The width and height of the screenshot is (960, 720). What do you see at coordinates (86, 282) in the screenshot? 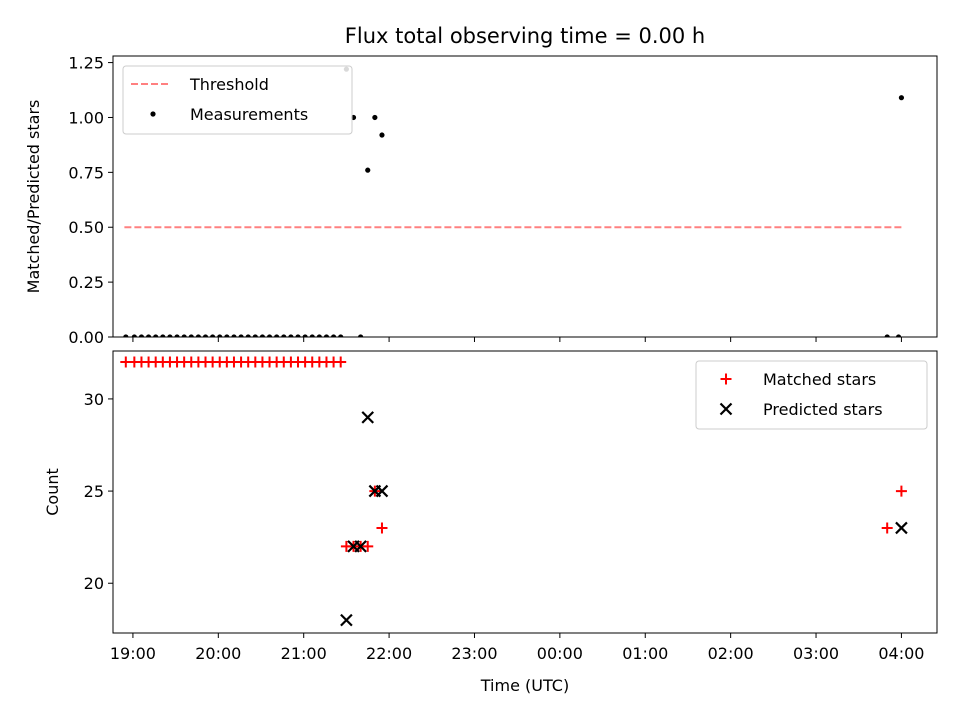
I see `top-ytick-label: 0.25` at bounding box center [86, 282].